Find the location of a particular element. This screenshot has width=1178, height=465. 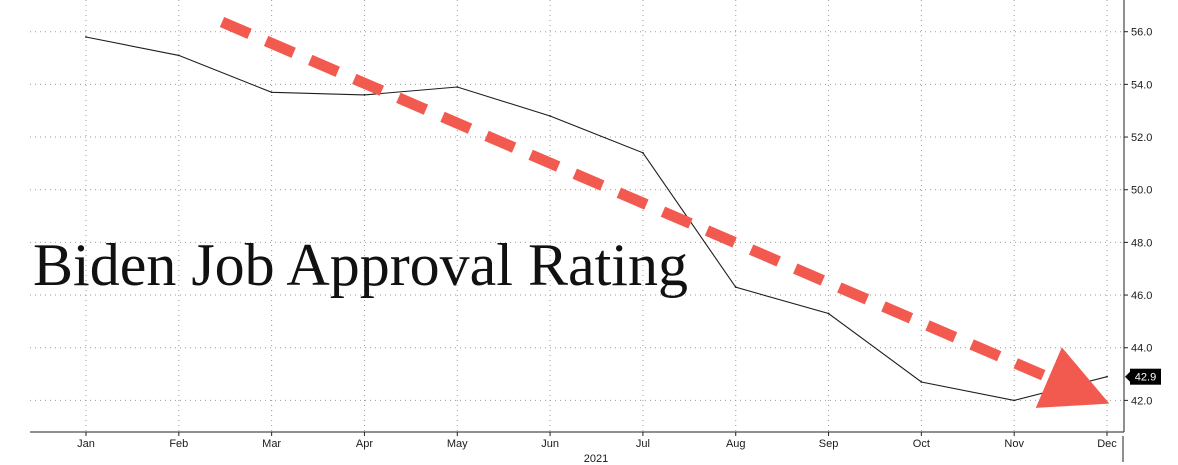

x-axis-year-label: 2021 is located at coordinates (596, 459).